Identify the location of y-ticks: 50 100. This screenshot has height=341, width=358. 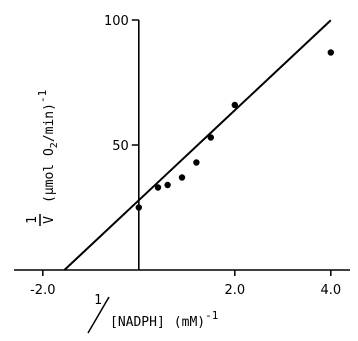
(121, 84).